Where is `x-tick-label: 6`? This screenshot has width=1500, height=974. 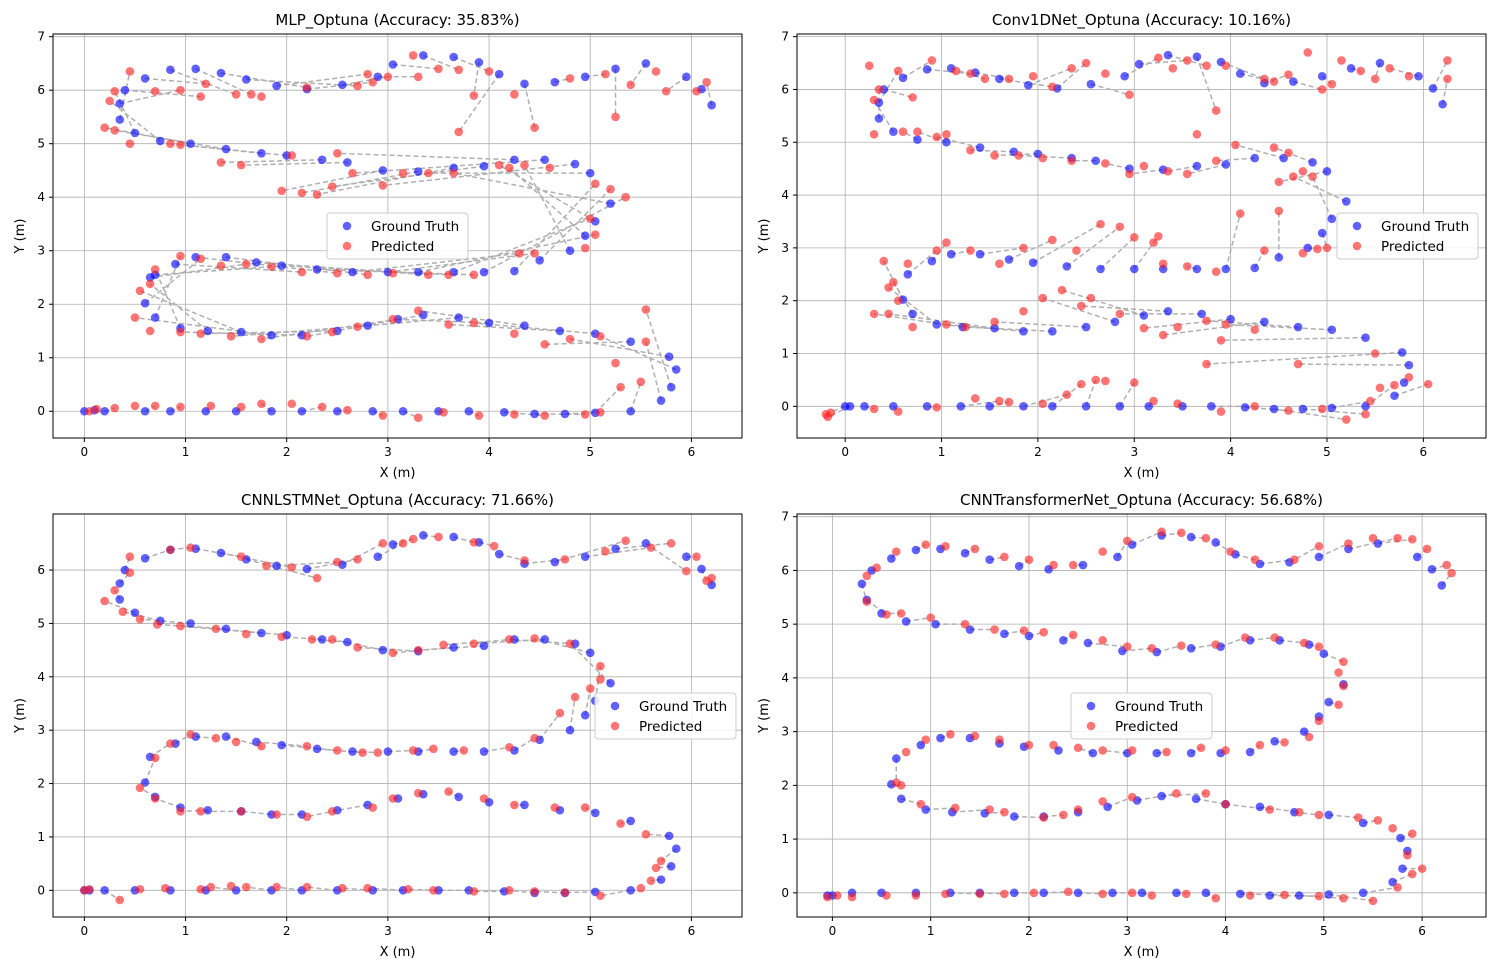 x-tick-label: 6 is located at coordinates (692, 452).